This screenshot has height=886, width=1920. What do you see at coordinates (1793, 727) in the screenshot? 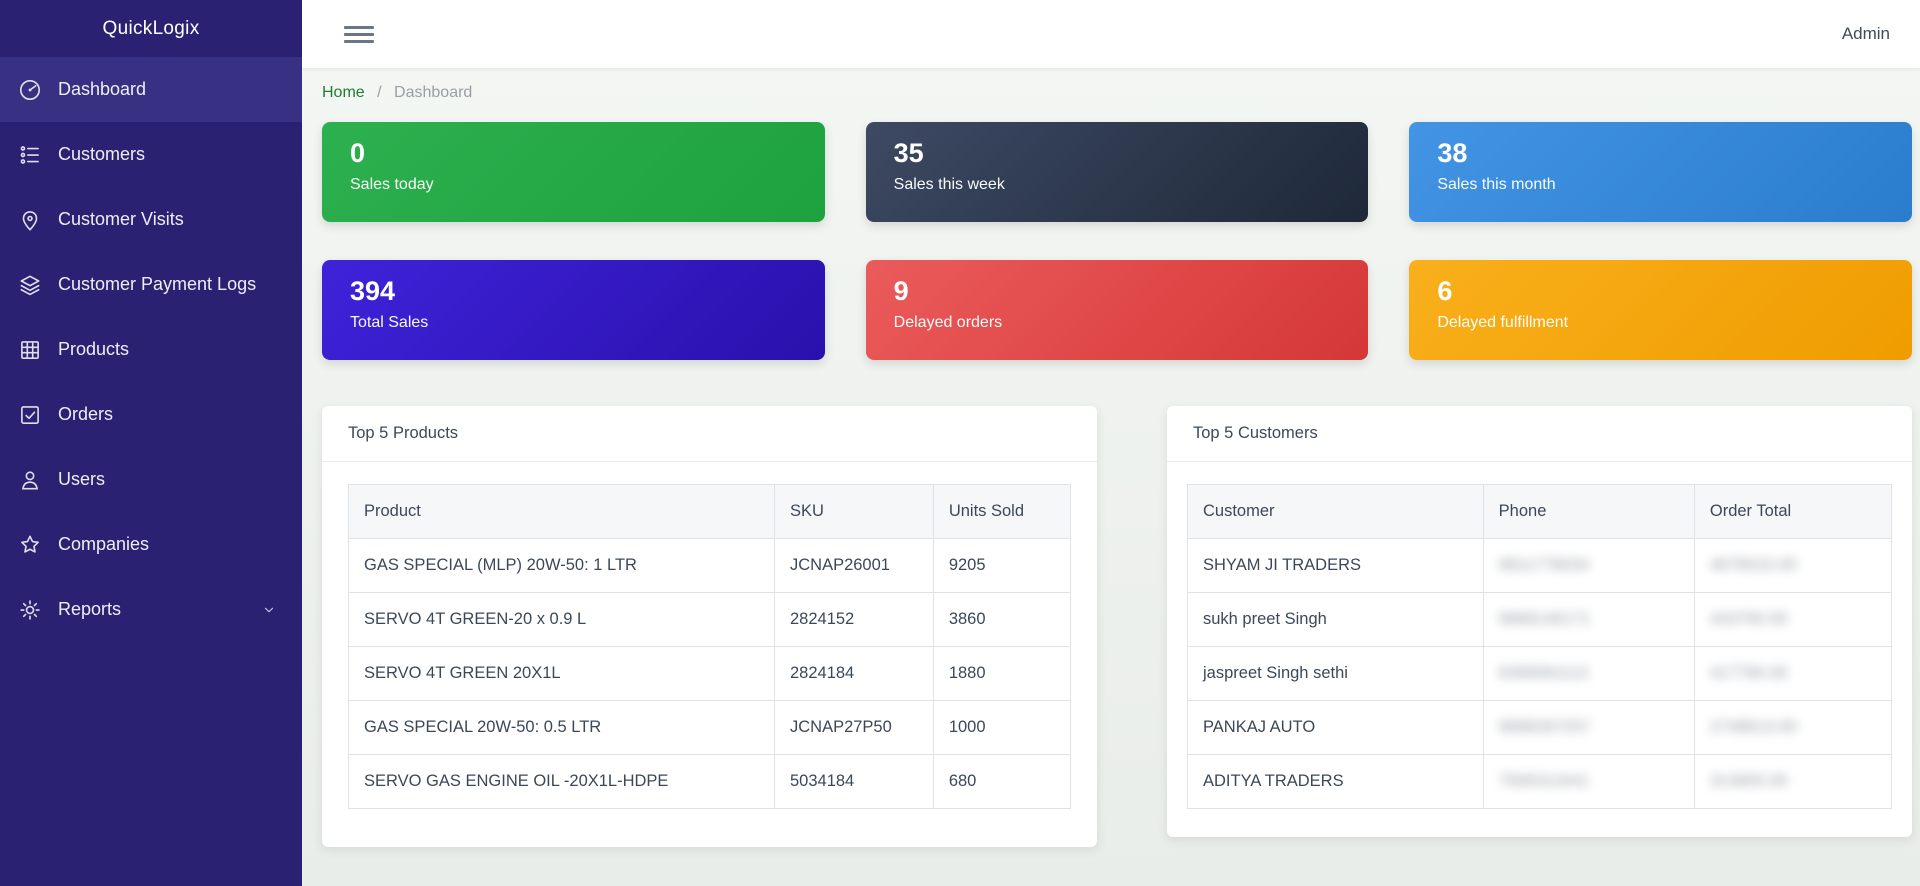
I see `order-total-cell-blurred: 2748613.00` at bounding box center [1793, 727].